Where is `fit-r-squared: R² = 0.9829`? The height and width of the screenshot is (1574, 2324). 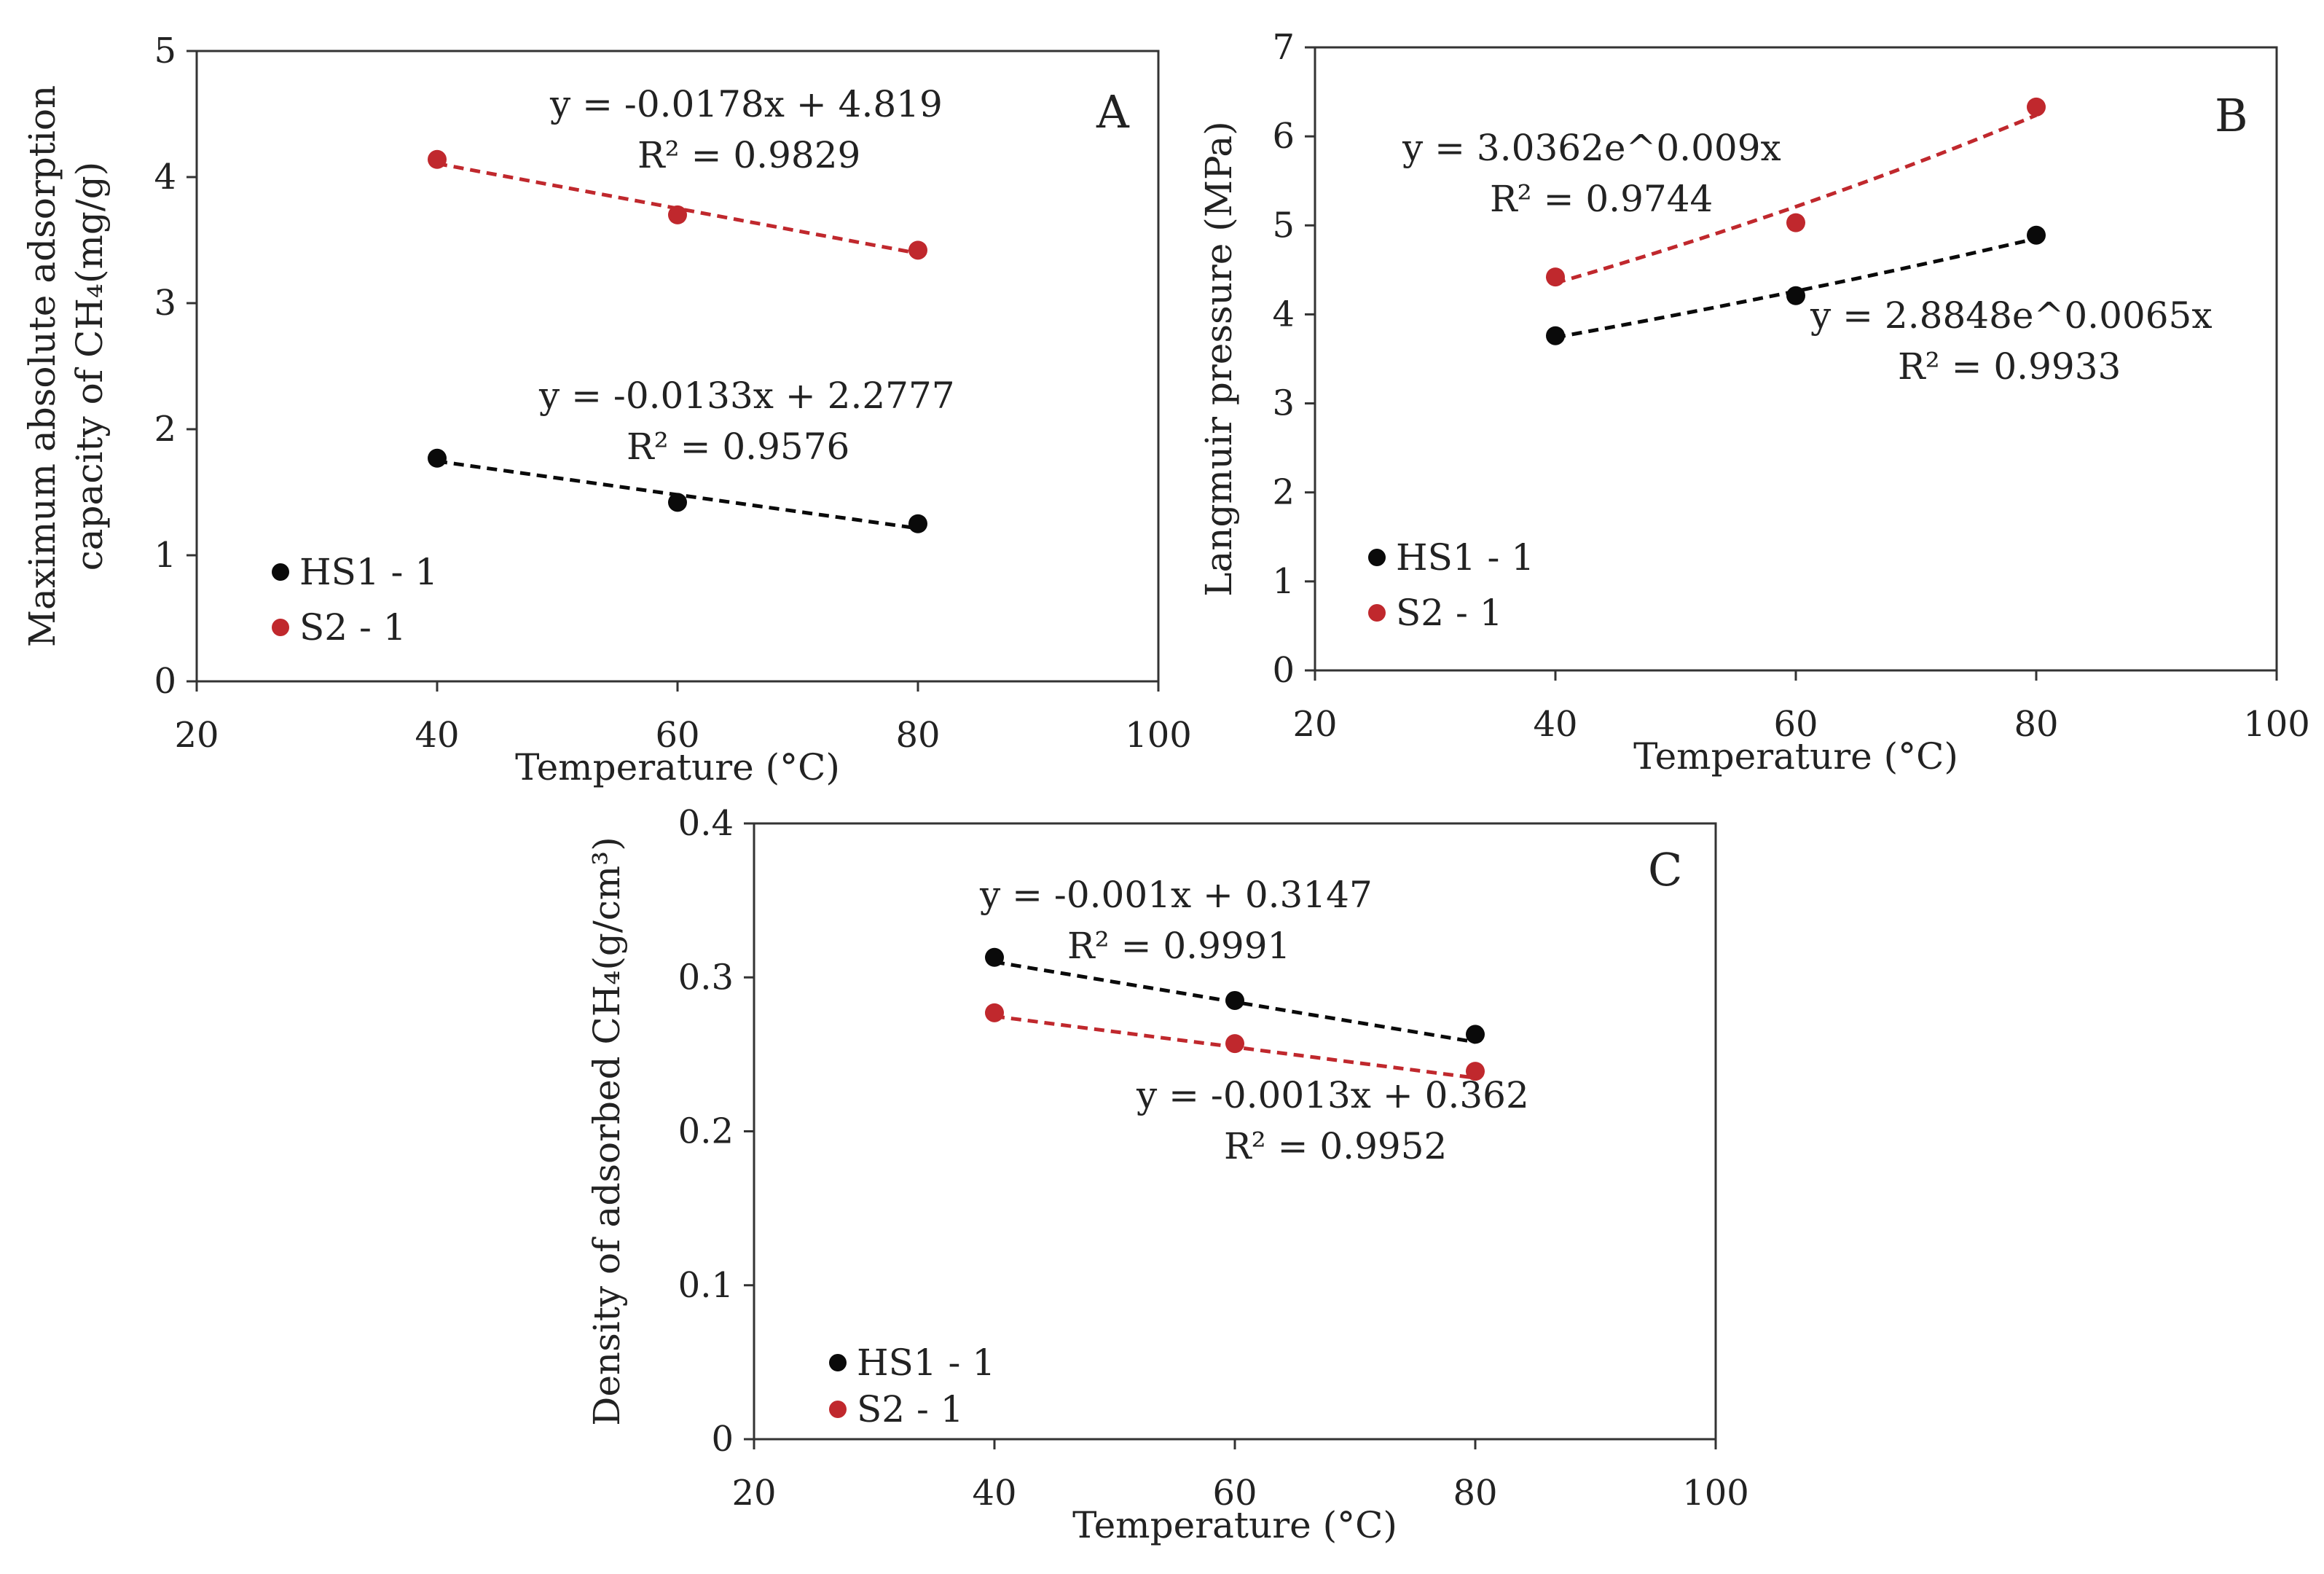
fit-r-squared: R² = 0.9829 is located at coordinates (748, 155).